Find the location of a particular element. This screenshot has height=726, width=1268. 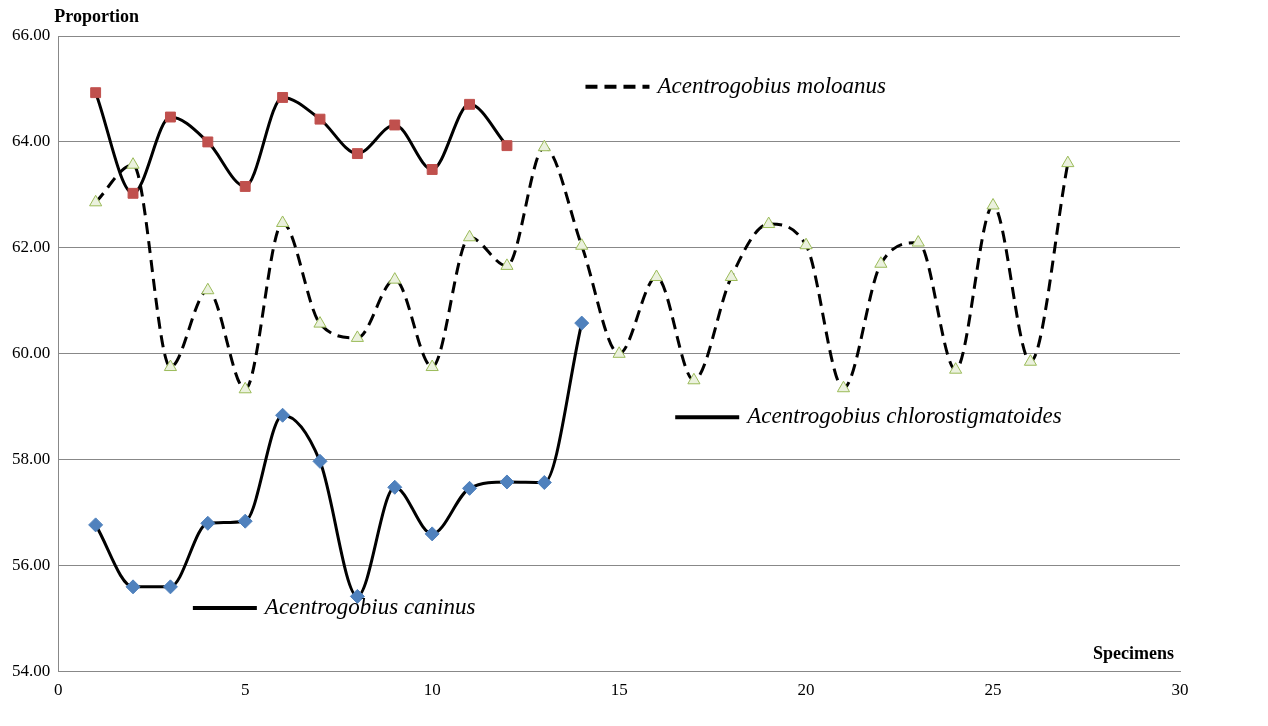

x-tick-label: 5 is located at coordinates (245, 690).